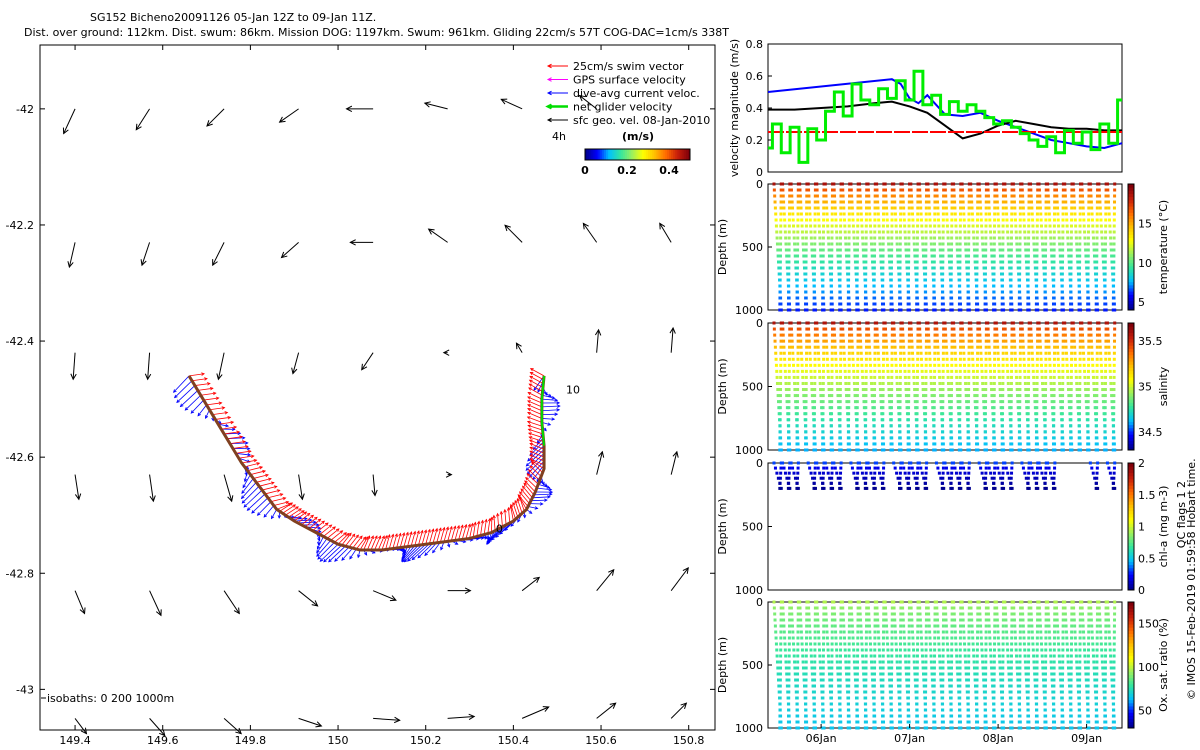  Describe the element at coordinates (599, 463) in the screenshot. I see `geo-vector` at that location.